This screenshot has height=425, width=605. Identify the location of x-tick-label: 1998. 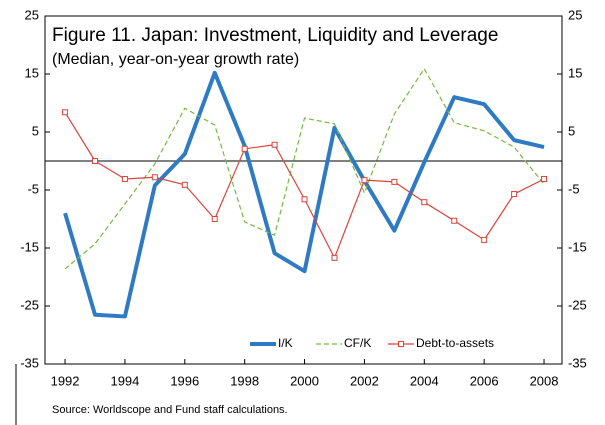
(244, 380).